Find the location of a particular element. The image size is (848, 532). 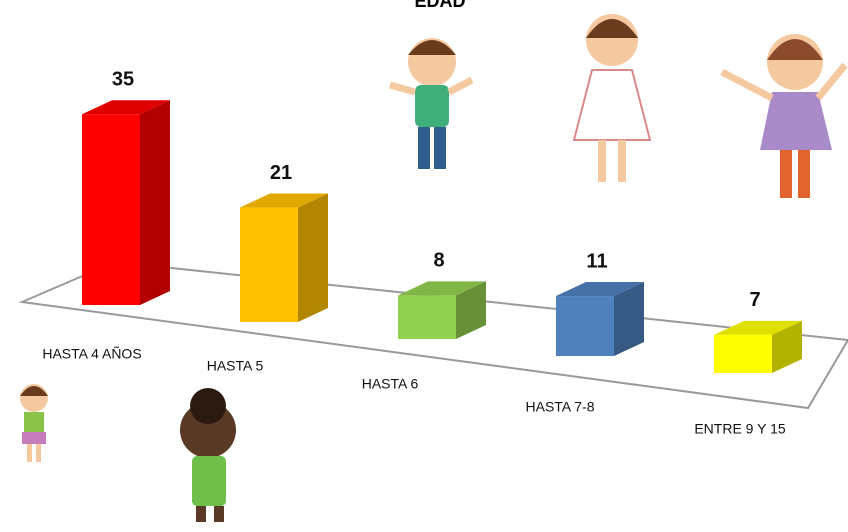

kid-small-girl is located at coordinates (34, 423).